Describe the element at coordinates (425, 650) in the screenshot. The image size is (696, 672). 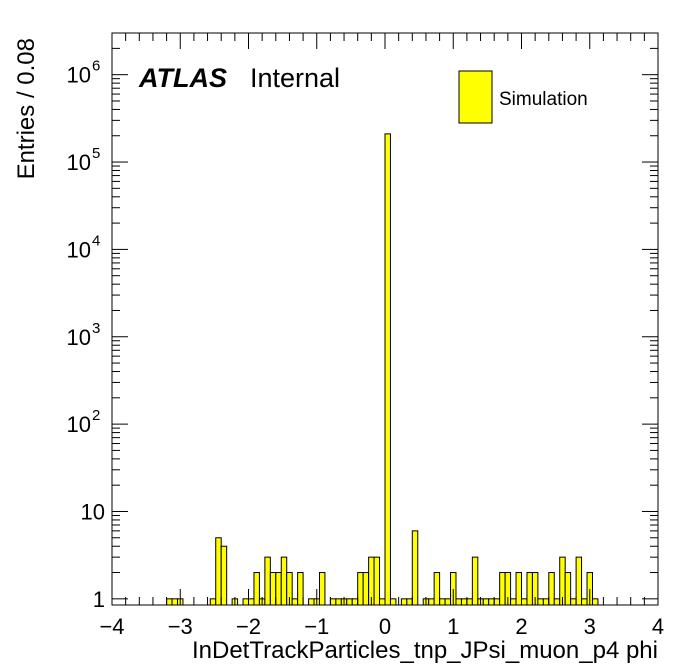
I see `x-axis-title: InDetTrackParticles_tnp_JPsi_muon_p4 phi` at that location.